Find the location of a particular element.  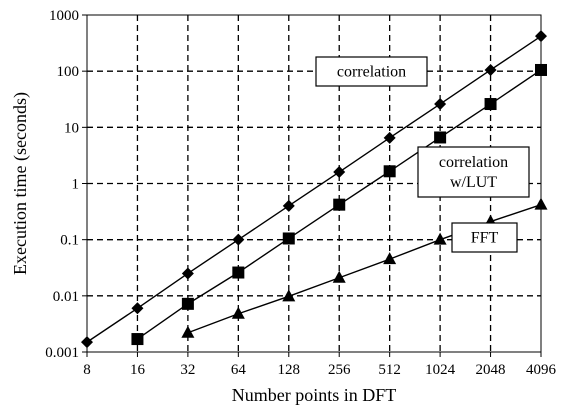

y-tick-label: 0.001 is located at coordinates (62, 353).